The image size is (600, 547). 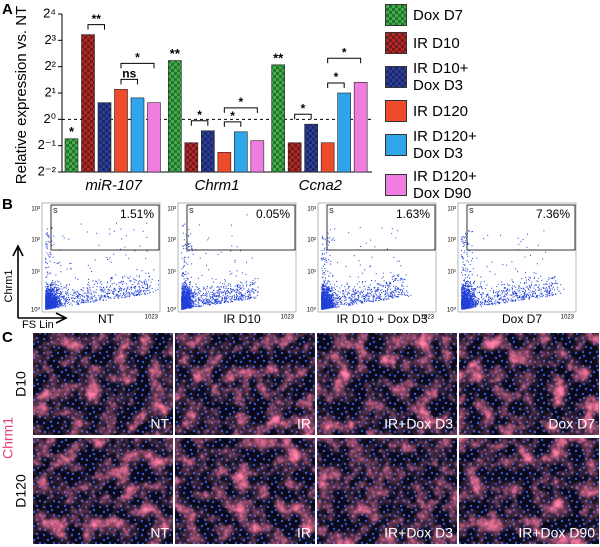 I want to click on stain-label: Chrm1, so click(x=8, y=438).